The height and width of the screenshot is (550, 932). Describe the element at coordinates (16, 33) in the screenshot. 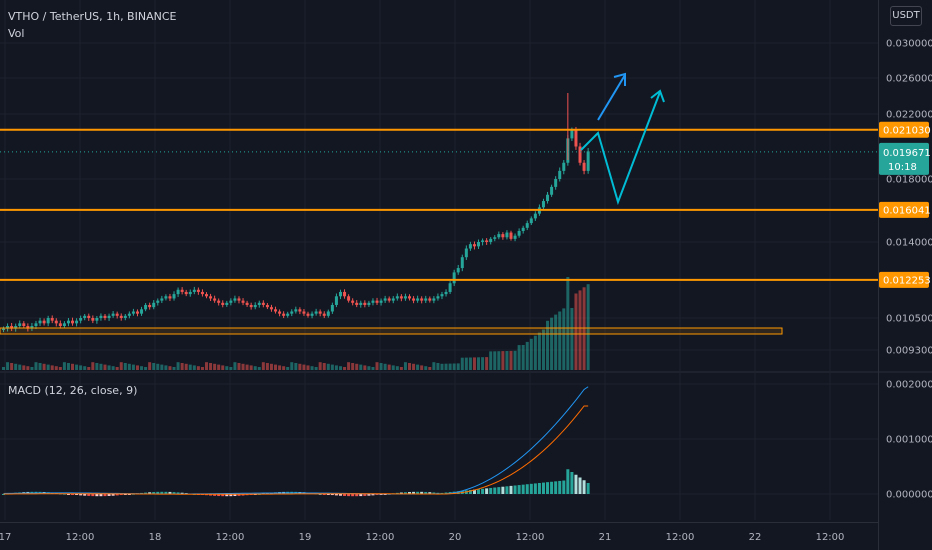

I see `vol-legend: Vol` at that location.